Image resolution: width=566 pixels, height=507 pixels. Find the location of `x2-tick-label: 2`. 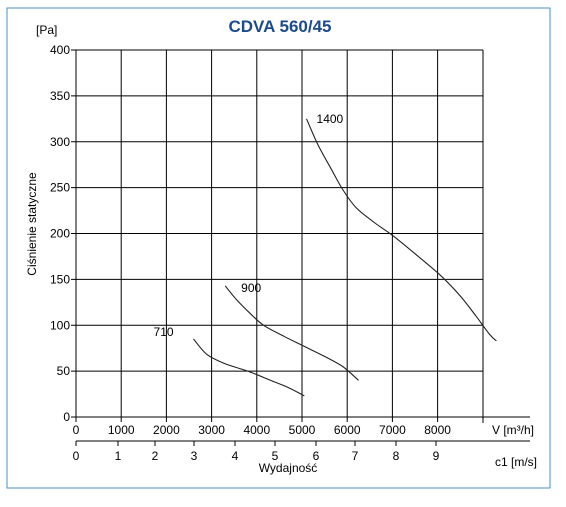

x2-tick-label: 2 is located at coordinates (155, 456).